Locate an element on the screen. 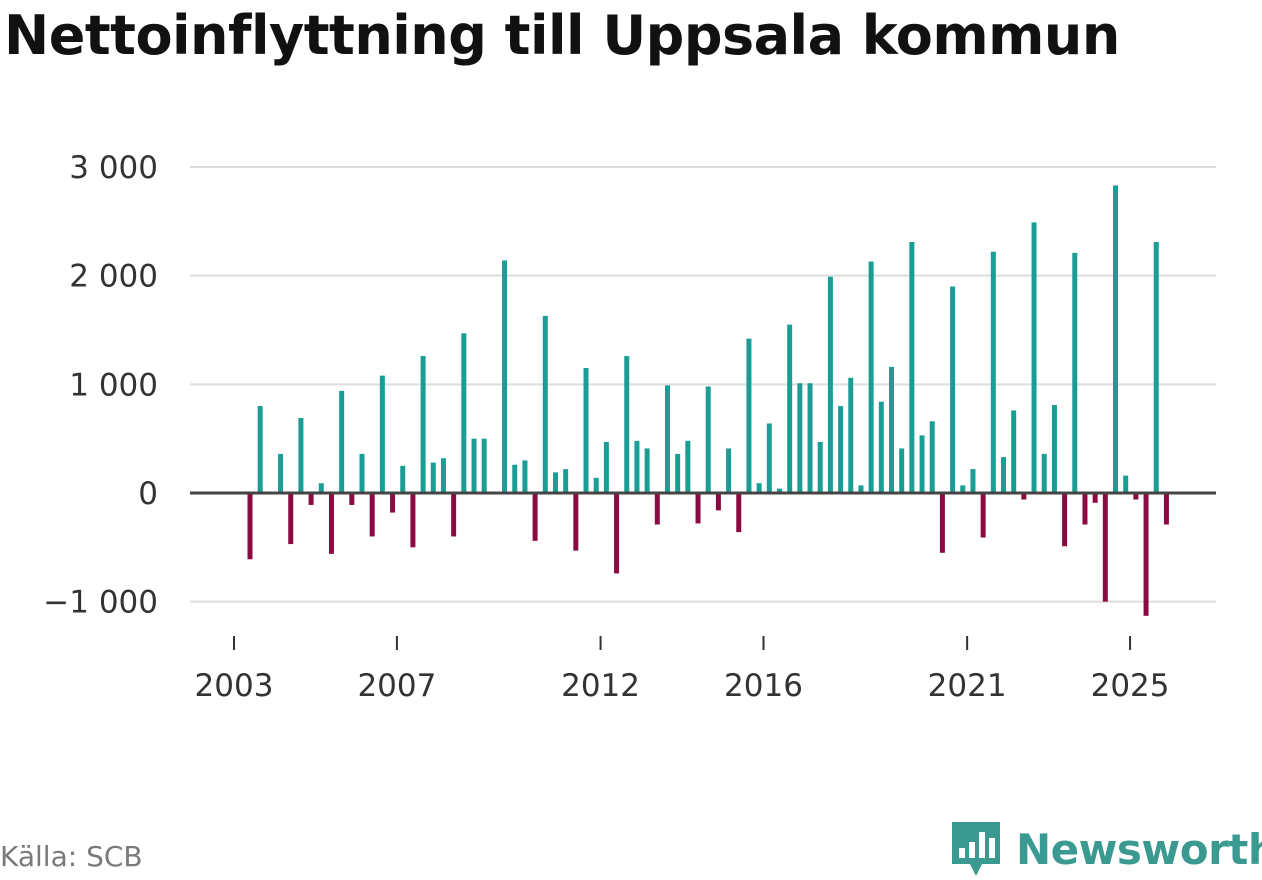 Image resolution: width=1262 pixels, height=880 pixels. y-tick-label: 2 000 is located at coordinates (113, 277).